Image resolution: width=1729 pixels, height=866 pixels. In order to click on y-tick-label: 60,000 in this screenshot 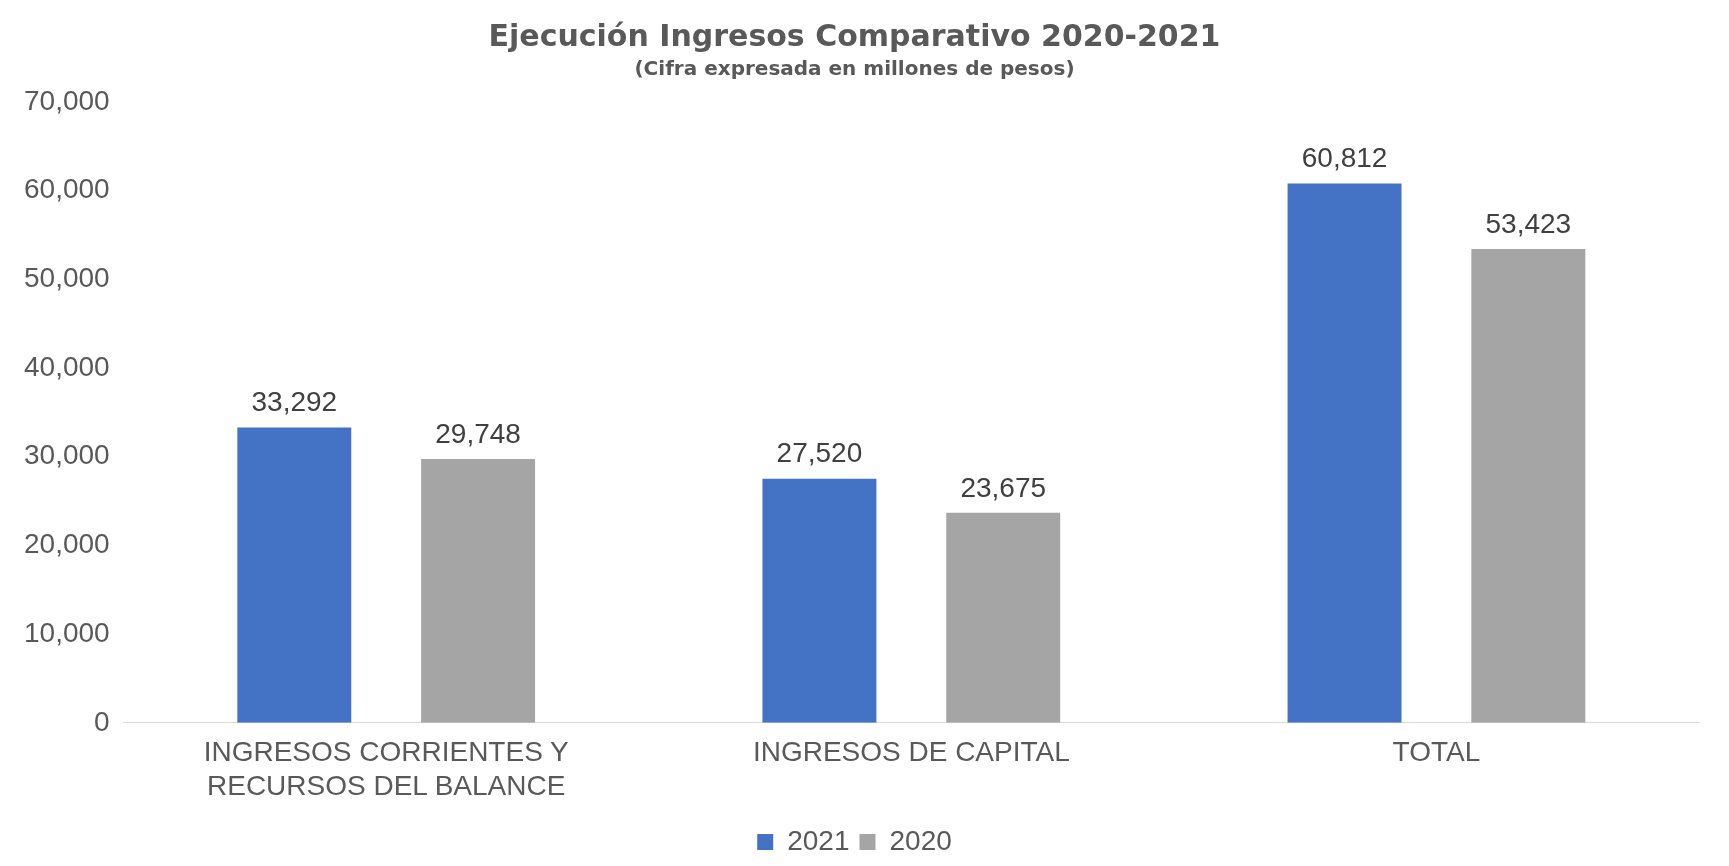, I will do `click(67, 189)`.